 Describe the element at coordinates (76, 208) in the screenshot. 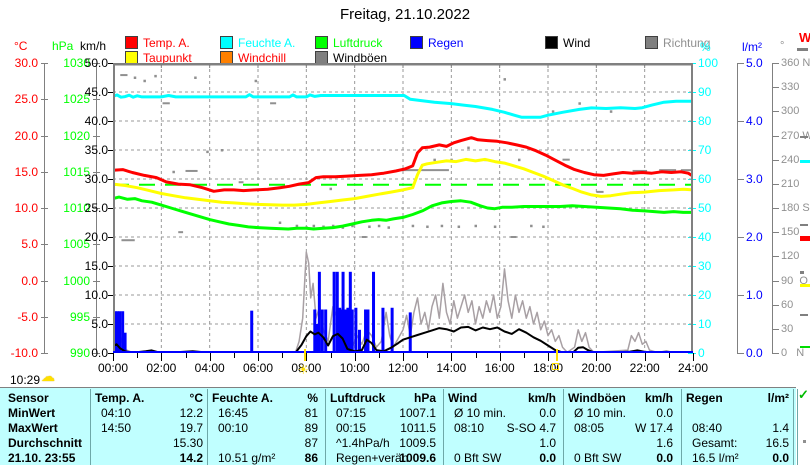

I see `pressure-tick-label: 1010` at that location.